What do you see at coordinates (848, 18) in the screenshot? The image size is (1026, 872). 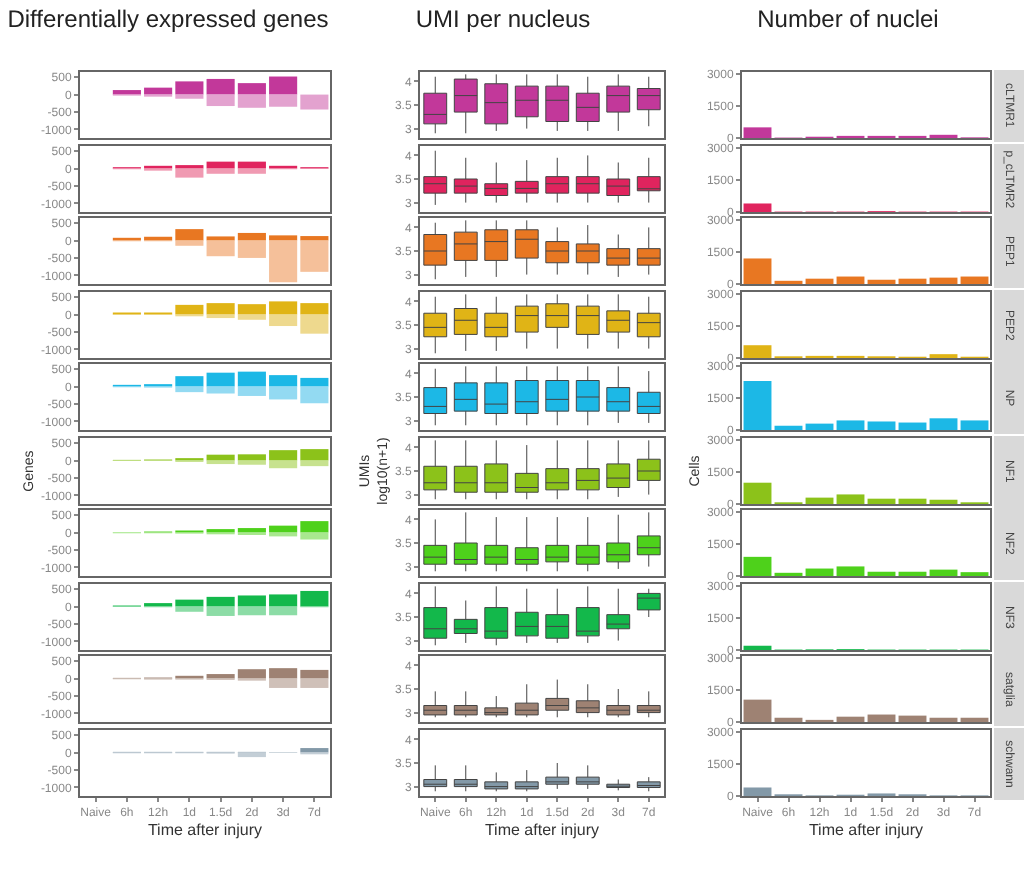 I see `chart-title: Number of nuclei` at bounding box center [848, 18].